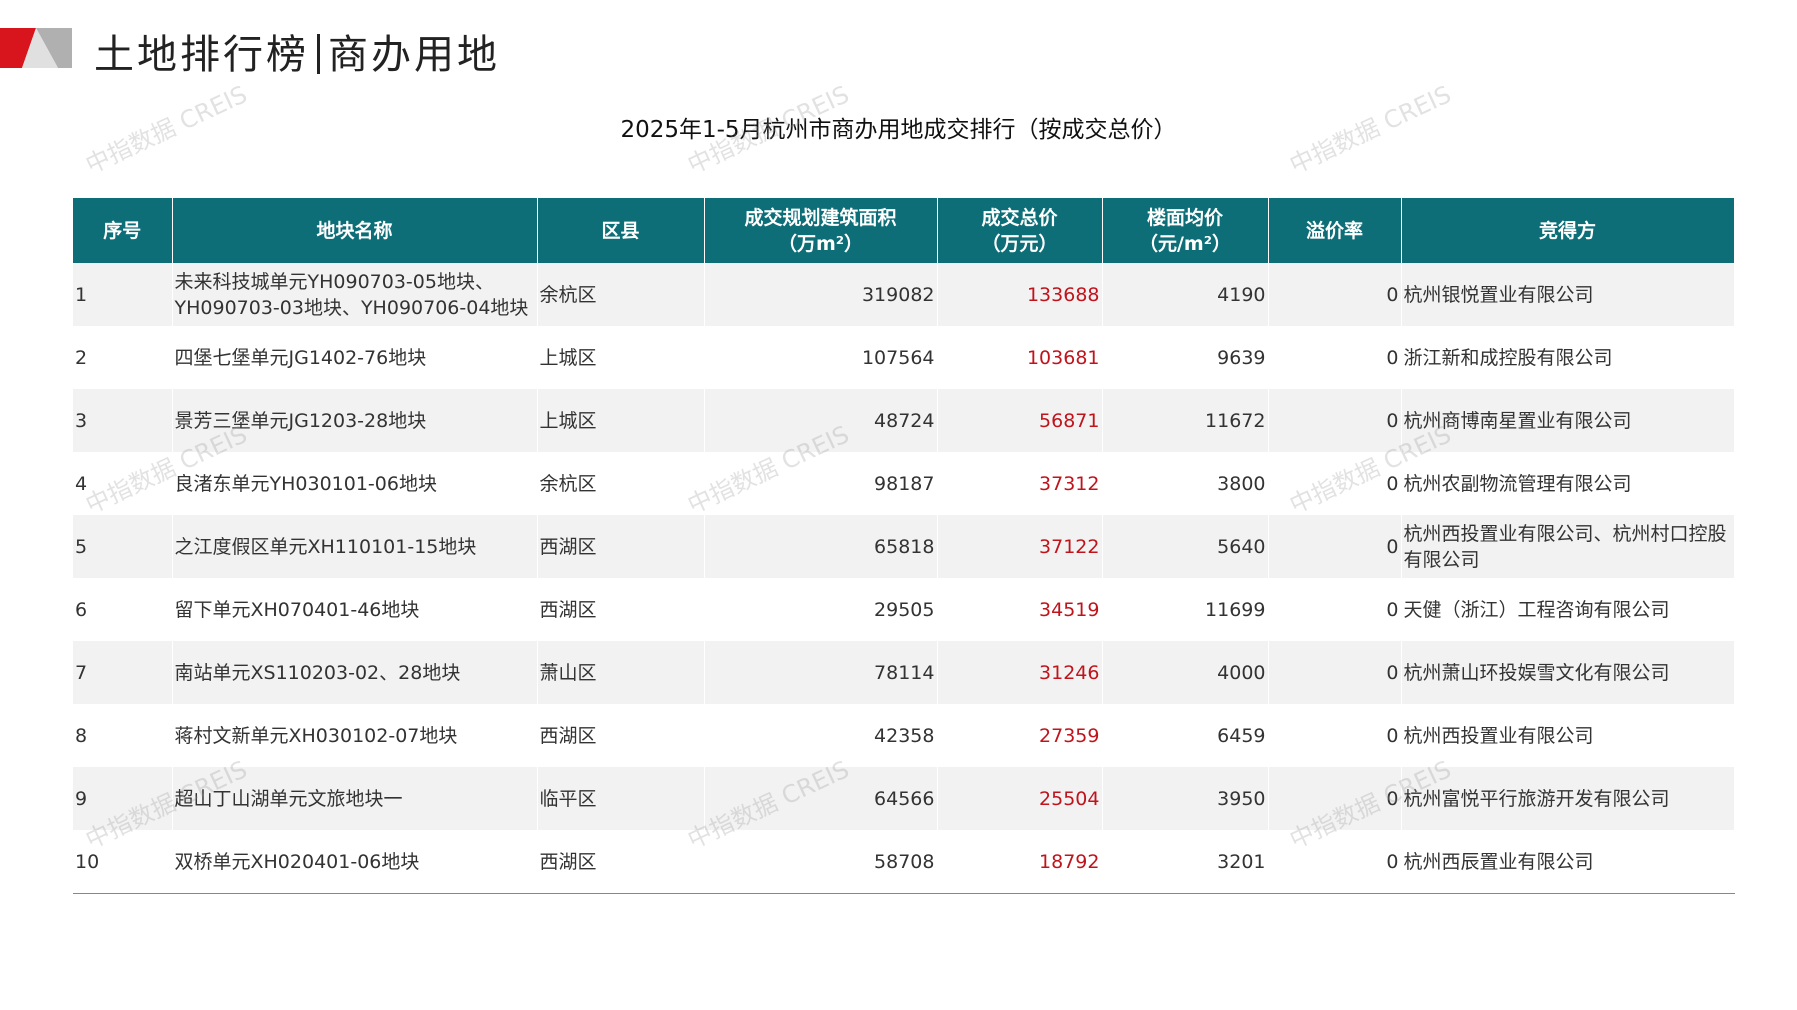 This screenshot has width=1797, height=1010. I want to click on table-cell: 景芳三堡单元JG1203-28地块, so click(355, 420).